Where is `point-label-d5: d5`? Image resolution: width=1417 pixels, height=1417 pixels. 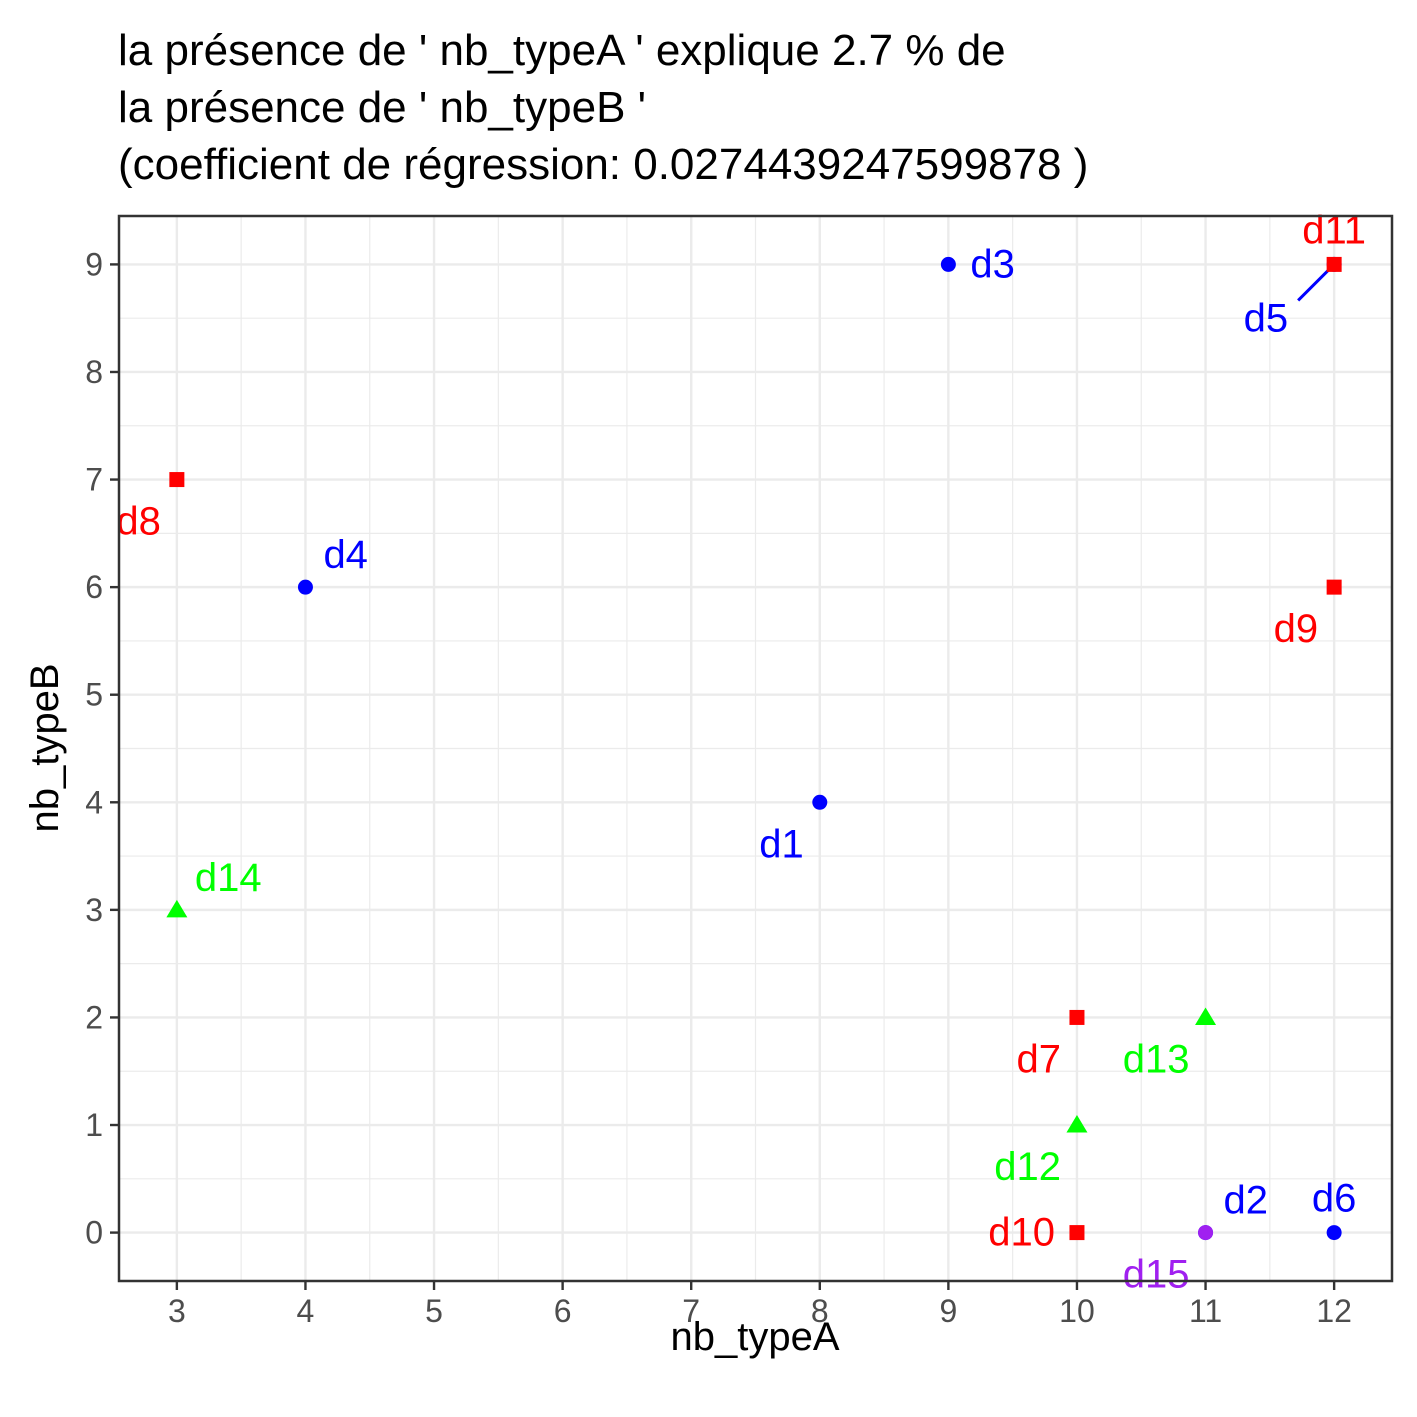 point-label-d5: d5 is located at coordinates (1266, 318).